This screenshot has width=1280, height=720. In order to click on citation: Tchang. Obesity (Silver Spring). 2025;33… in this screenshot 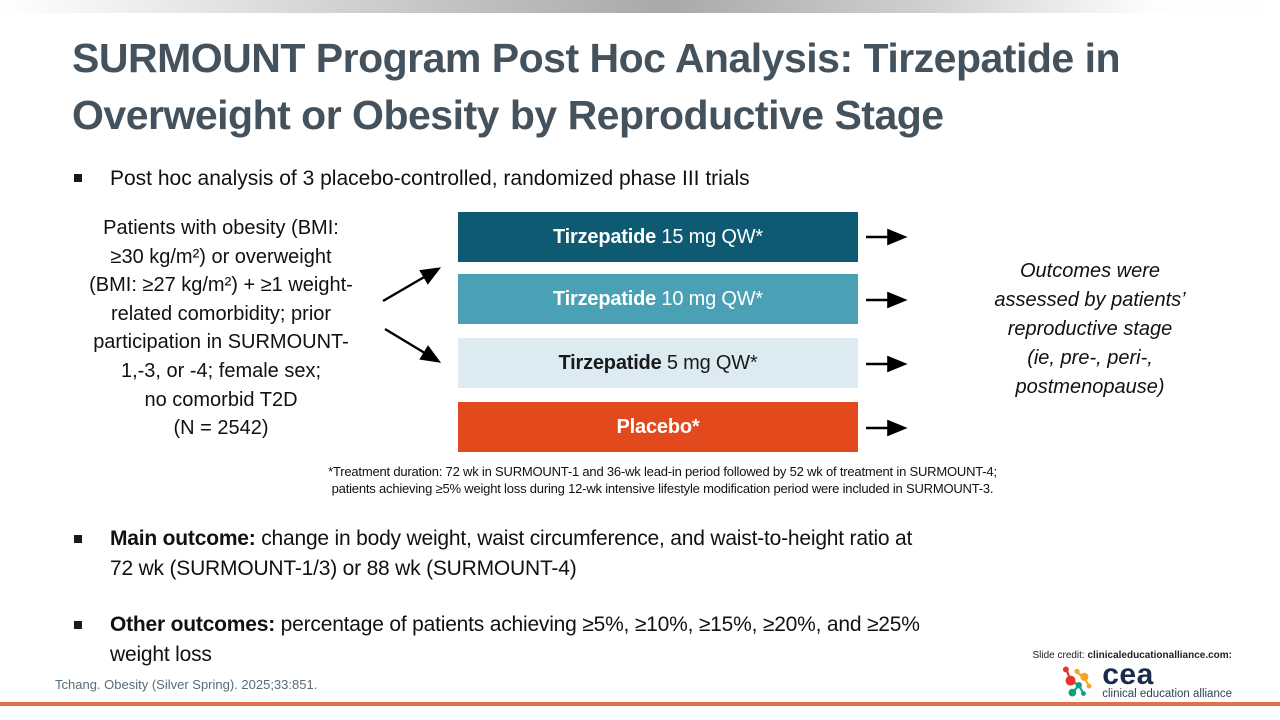, I will do `click(186, 684)`.